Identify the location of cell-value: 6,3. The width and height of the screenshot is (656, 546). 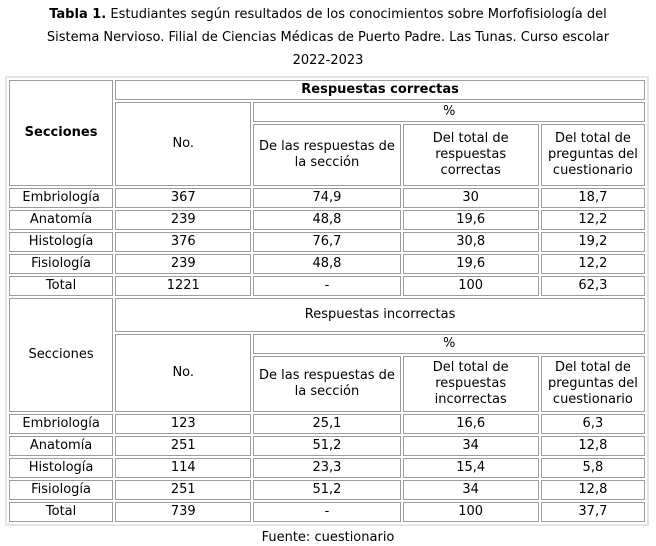
(592, 424).